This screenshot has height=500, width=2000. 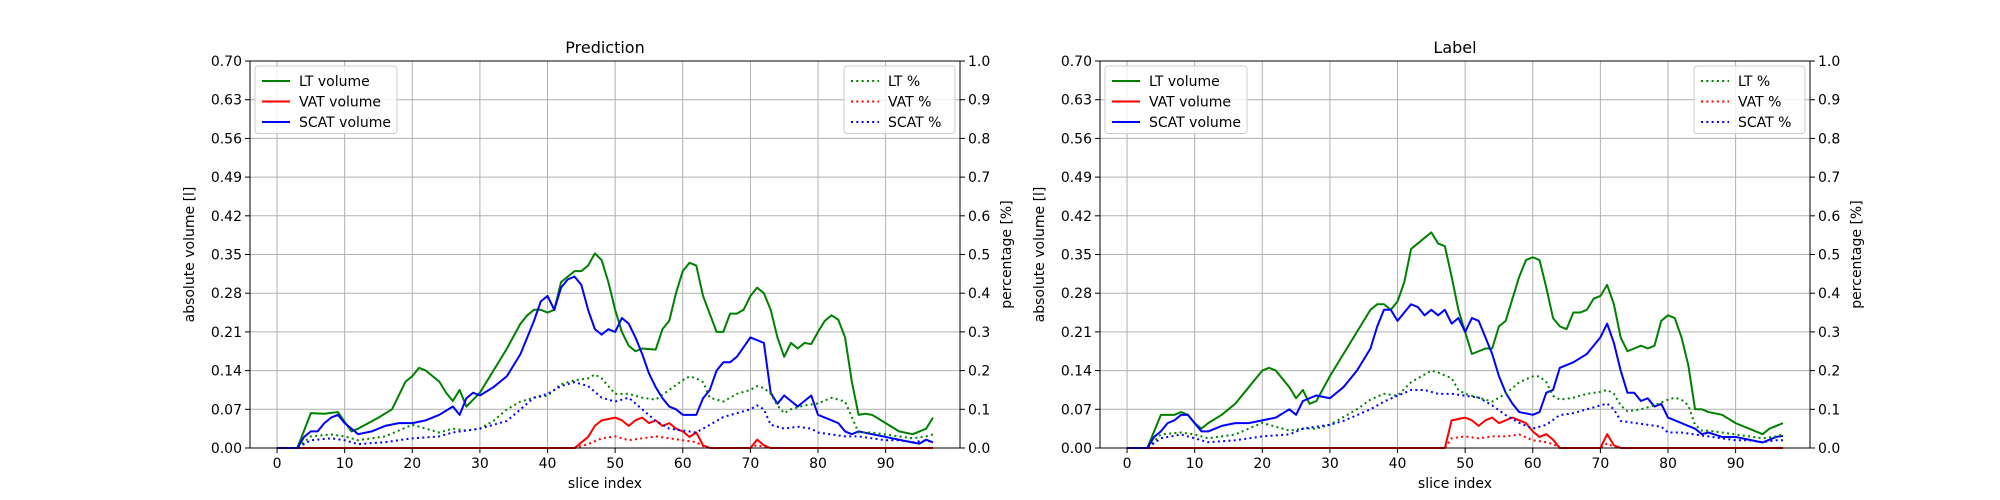 I want to click on y2-tick-label: 0.1, so click(x=1829, y=410).